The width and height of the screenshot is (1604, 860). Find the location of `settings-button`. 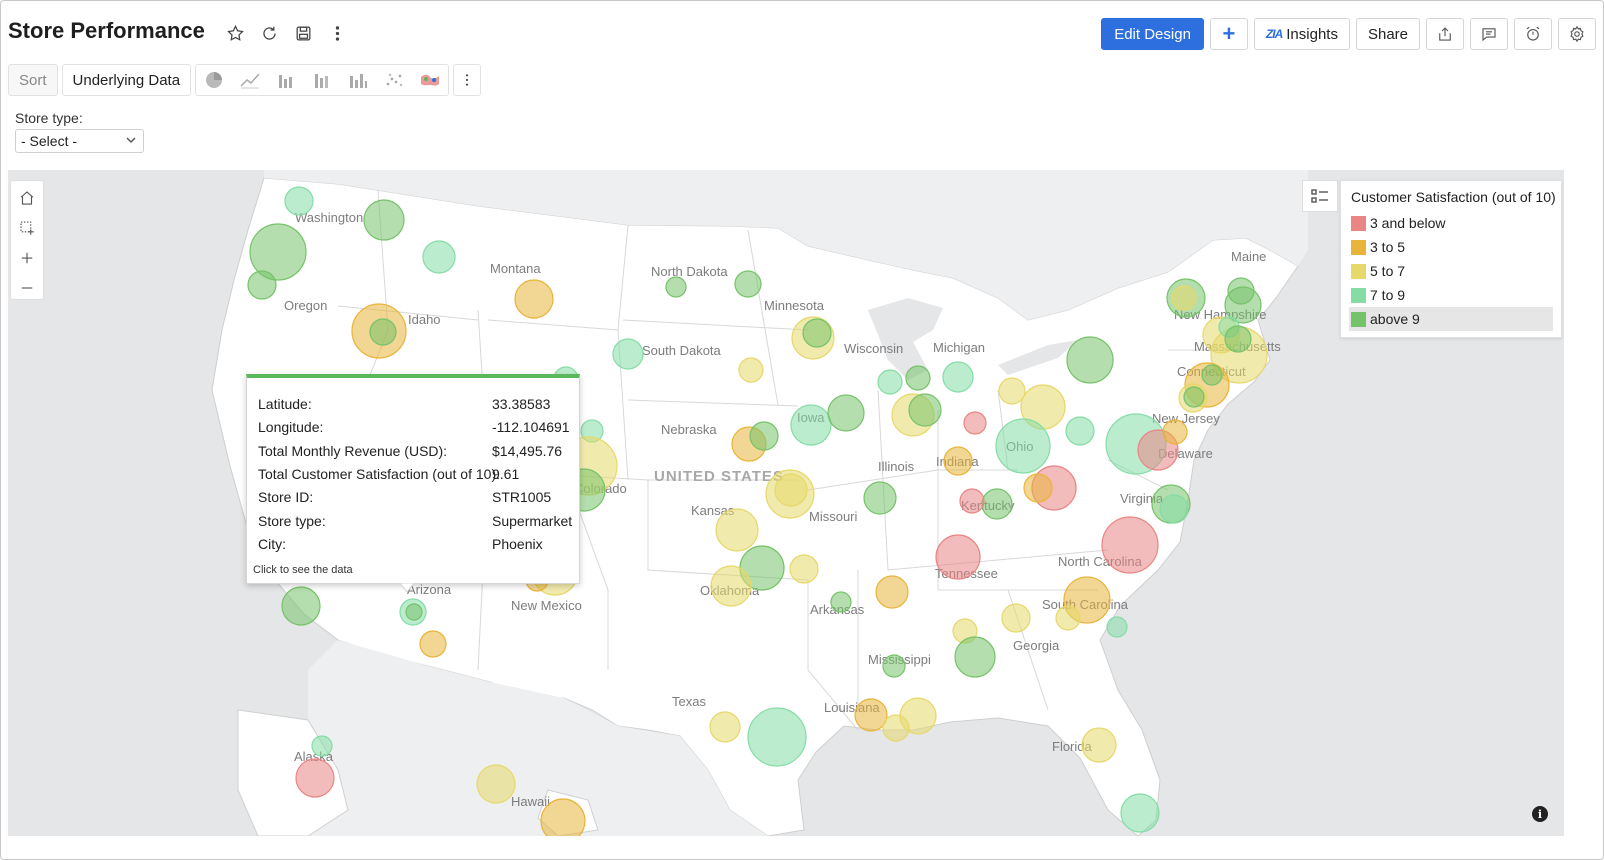

settings-button is located at coordinates (1577, 34).